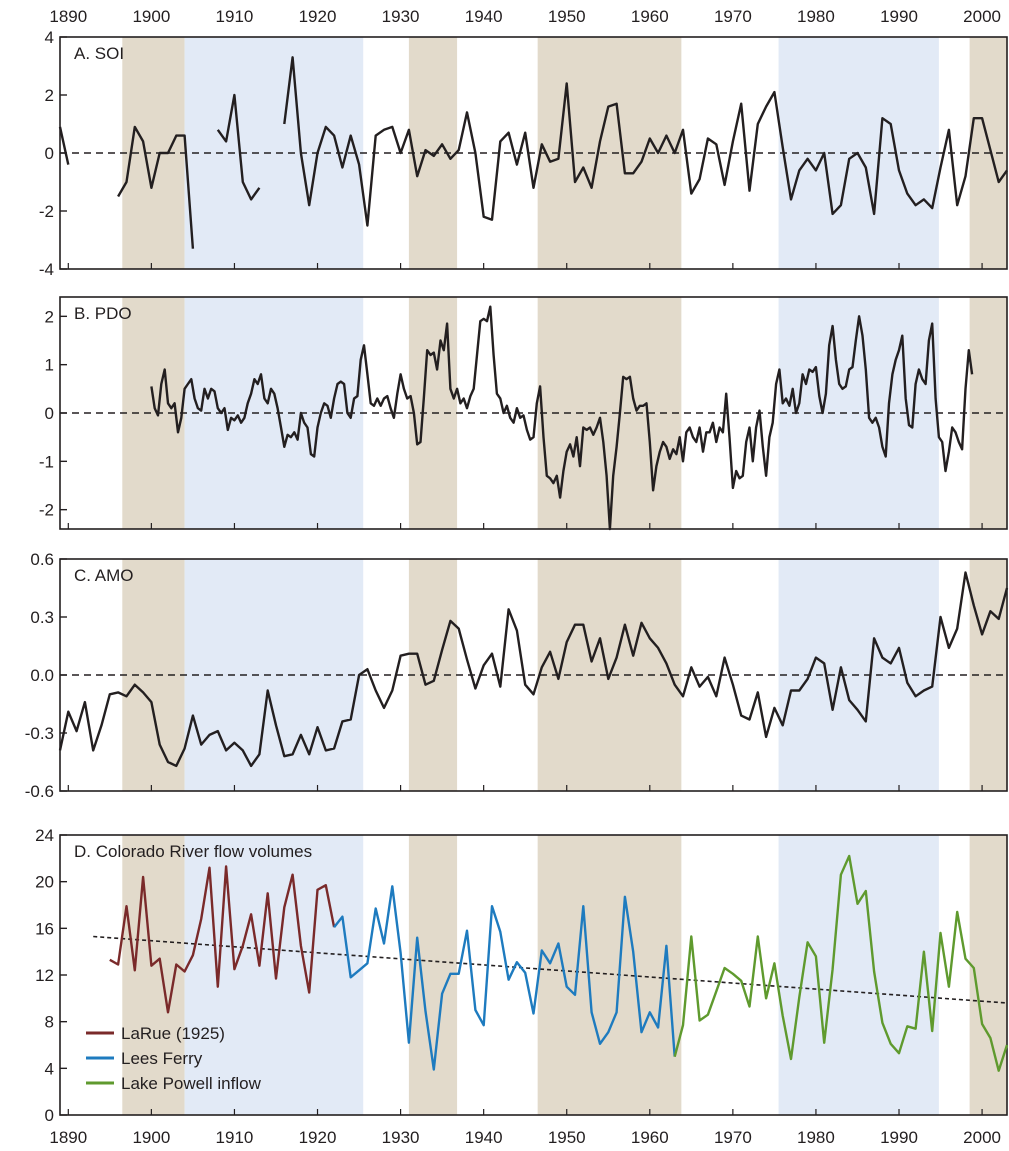  Describe the element at coordinates (49, 365) in the screenshot. I see `y-tick-label: 1` at that location.